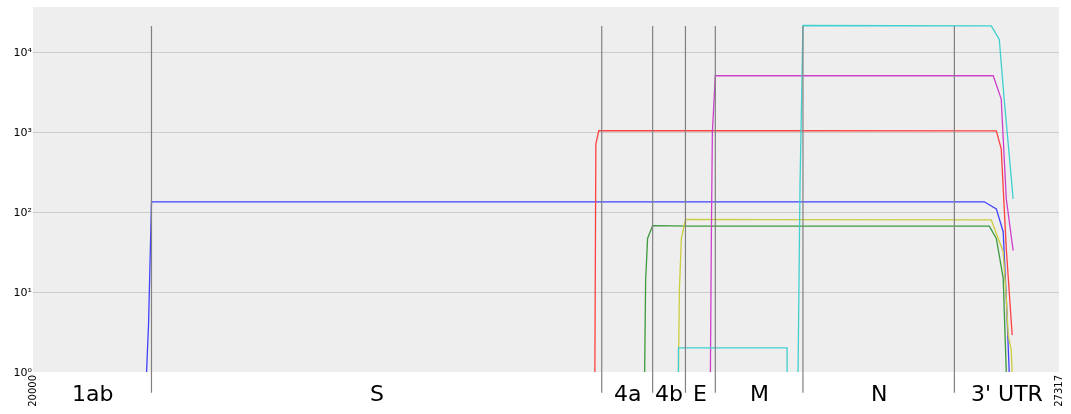 This screenshot has width=1071, height=414. What do you see at coordinates (22, 133) in the screenshot?
I see `y-tick-label: 10³` at bounding box center [22, 133].